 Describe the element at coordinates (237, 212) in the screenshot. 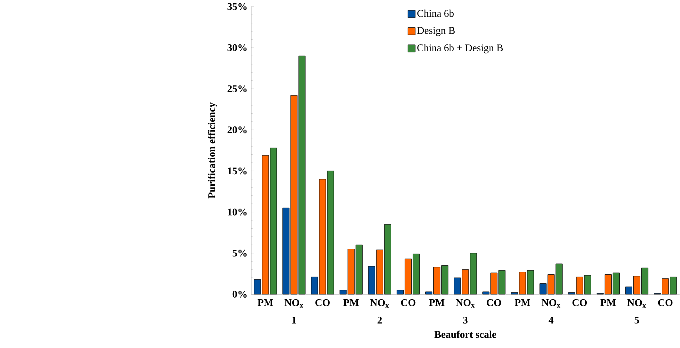

I see `y-tick-label: 10%` at that location.